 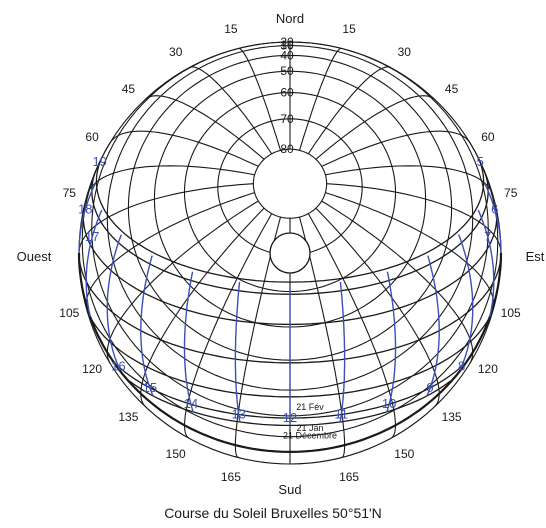 What do you see at coordinates (405, 52) in the screenshot?
I see `azimuth-tick-label-right: 30` at bounding box center [405, 52].